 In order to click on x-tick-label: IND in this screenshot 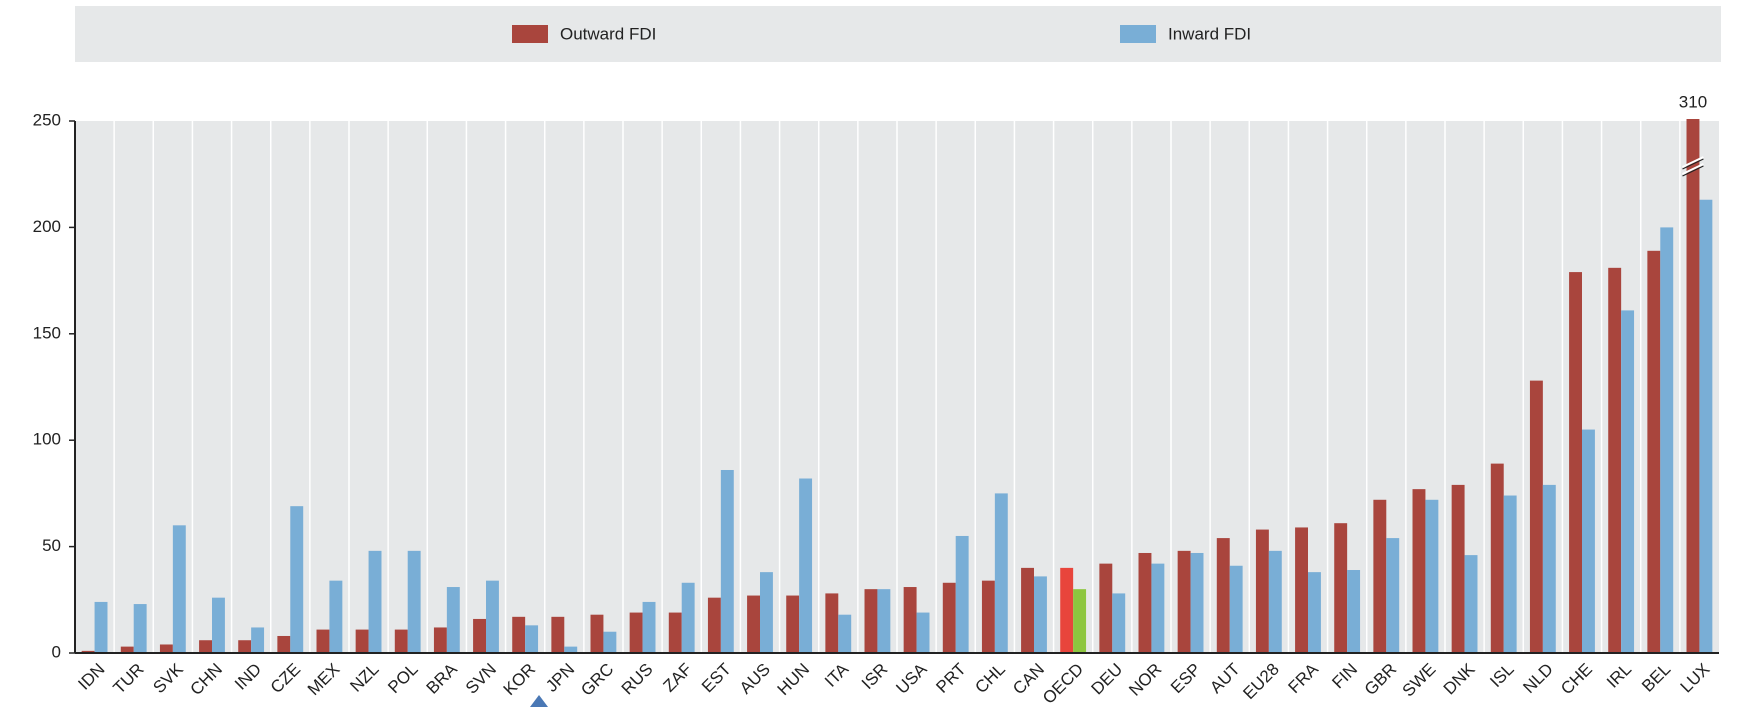, I will do `click(248, 677)`.